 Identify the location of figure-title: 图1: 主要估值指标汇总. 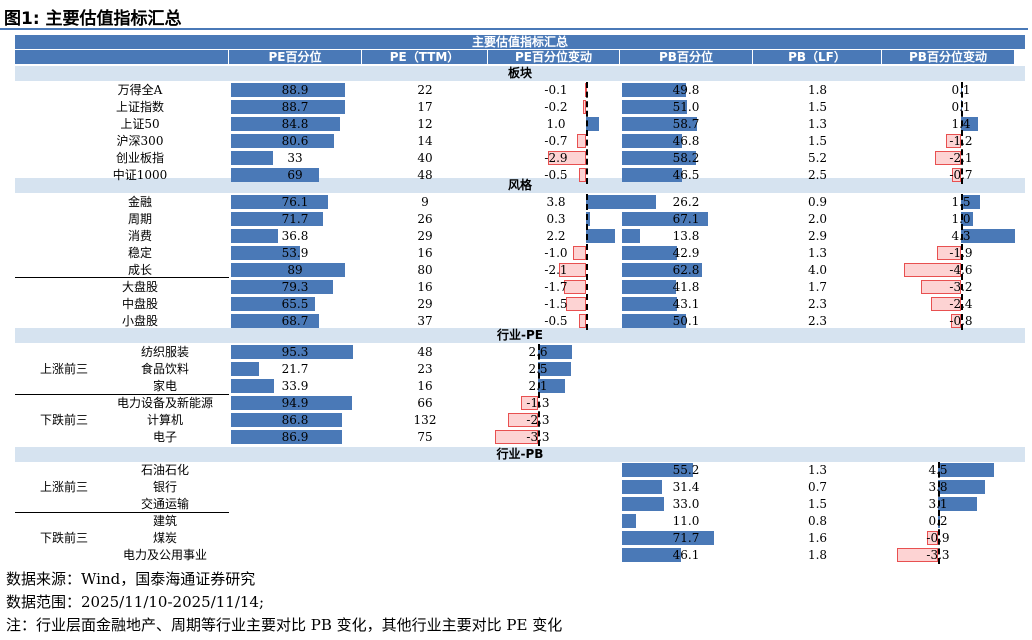
(93, 19).